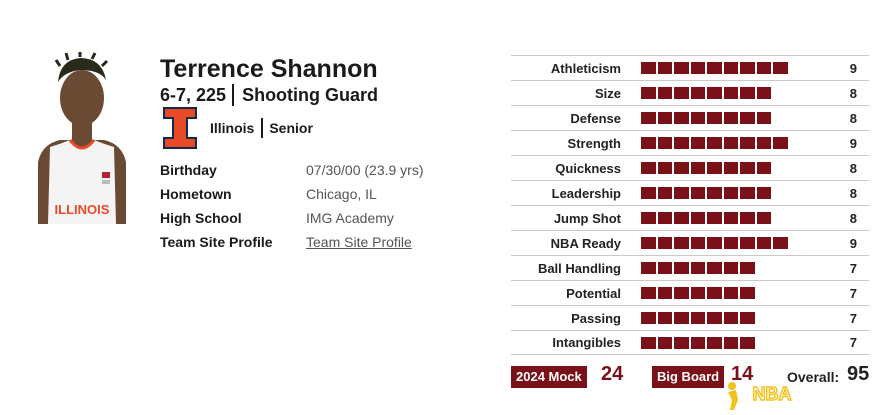 Image resolution: width=890 pixels, height=415 pixels. What do you see at coordinates (193, 94) in the screenshot?
I see `player-measurements: 6-7, 225` at bounding box center [193, 94].